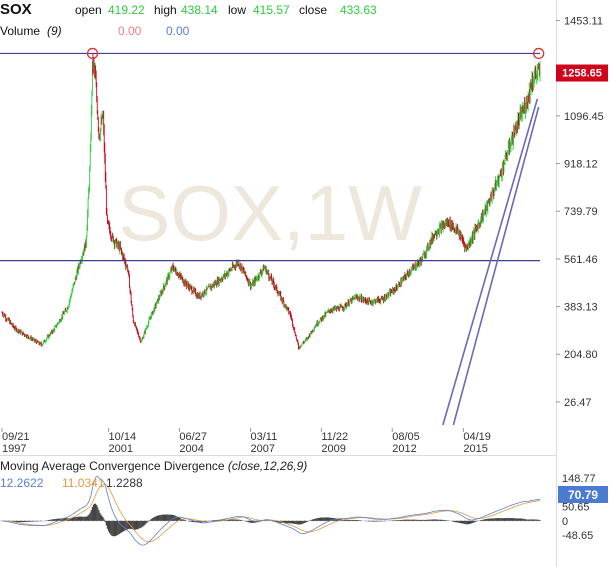 This screenshot has width=610, height=567. What do you see at coordinates (404, 449) in the screenshot?
I see `time-axis-year: 2012` at bounding box center [404, 449].